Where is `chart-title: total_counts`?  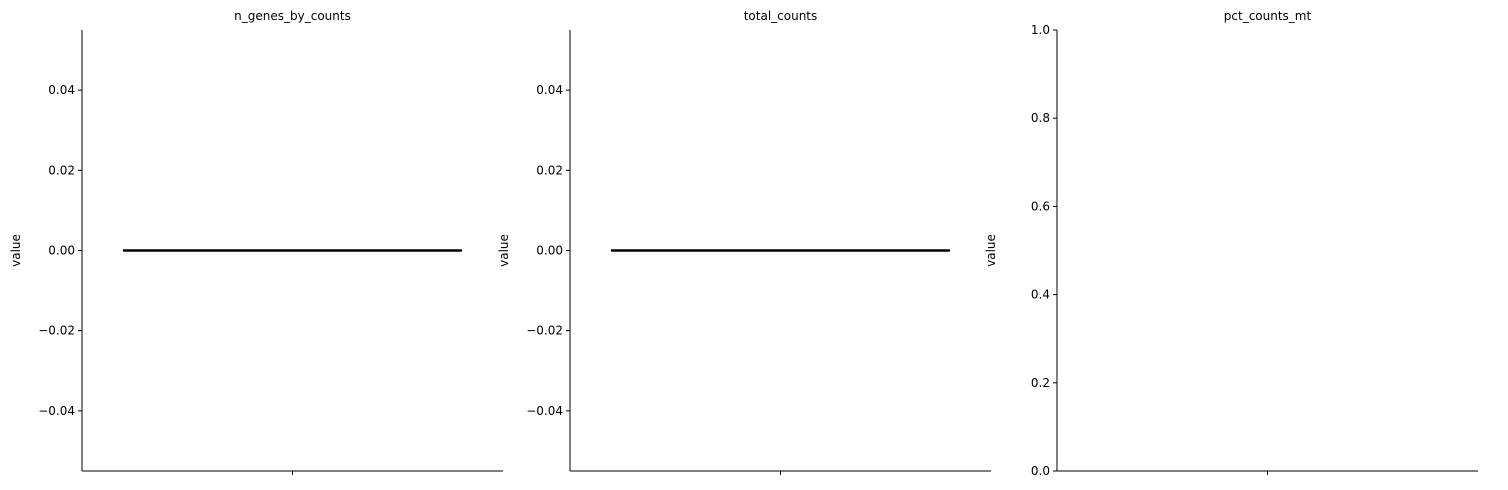
chart-title: total_counts is located at coordinates (781, 16).